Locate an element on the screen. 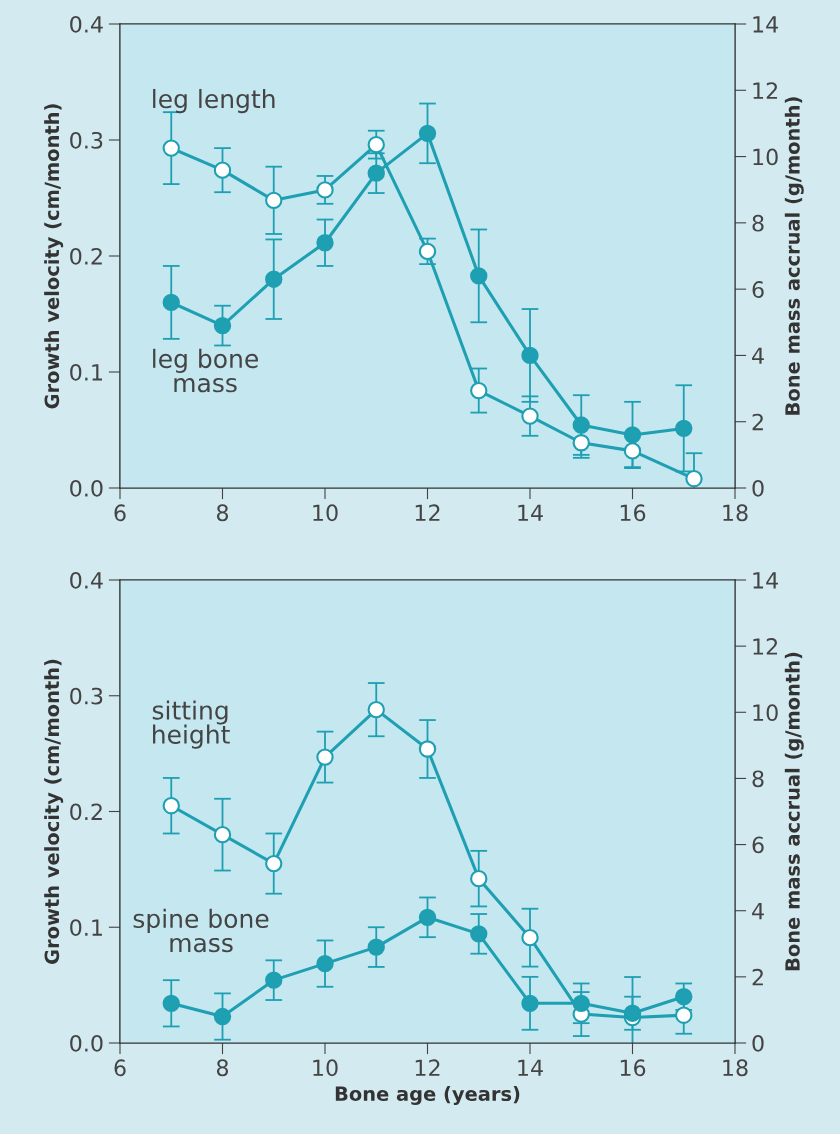  series-label: leg bone mass is located at coordinates (205, 370).